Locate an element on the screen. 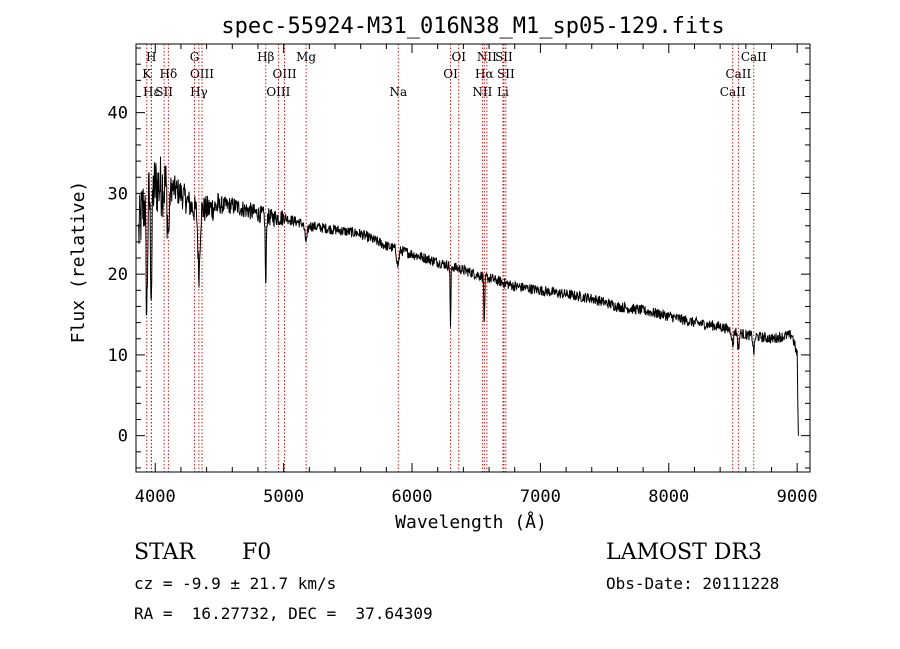 This screenshot has width=900, height=649. x-tick-label: 4000 is located at coordinates (155, 497).